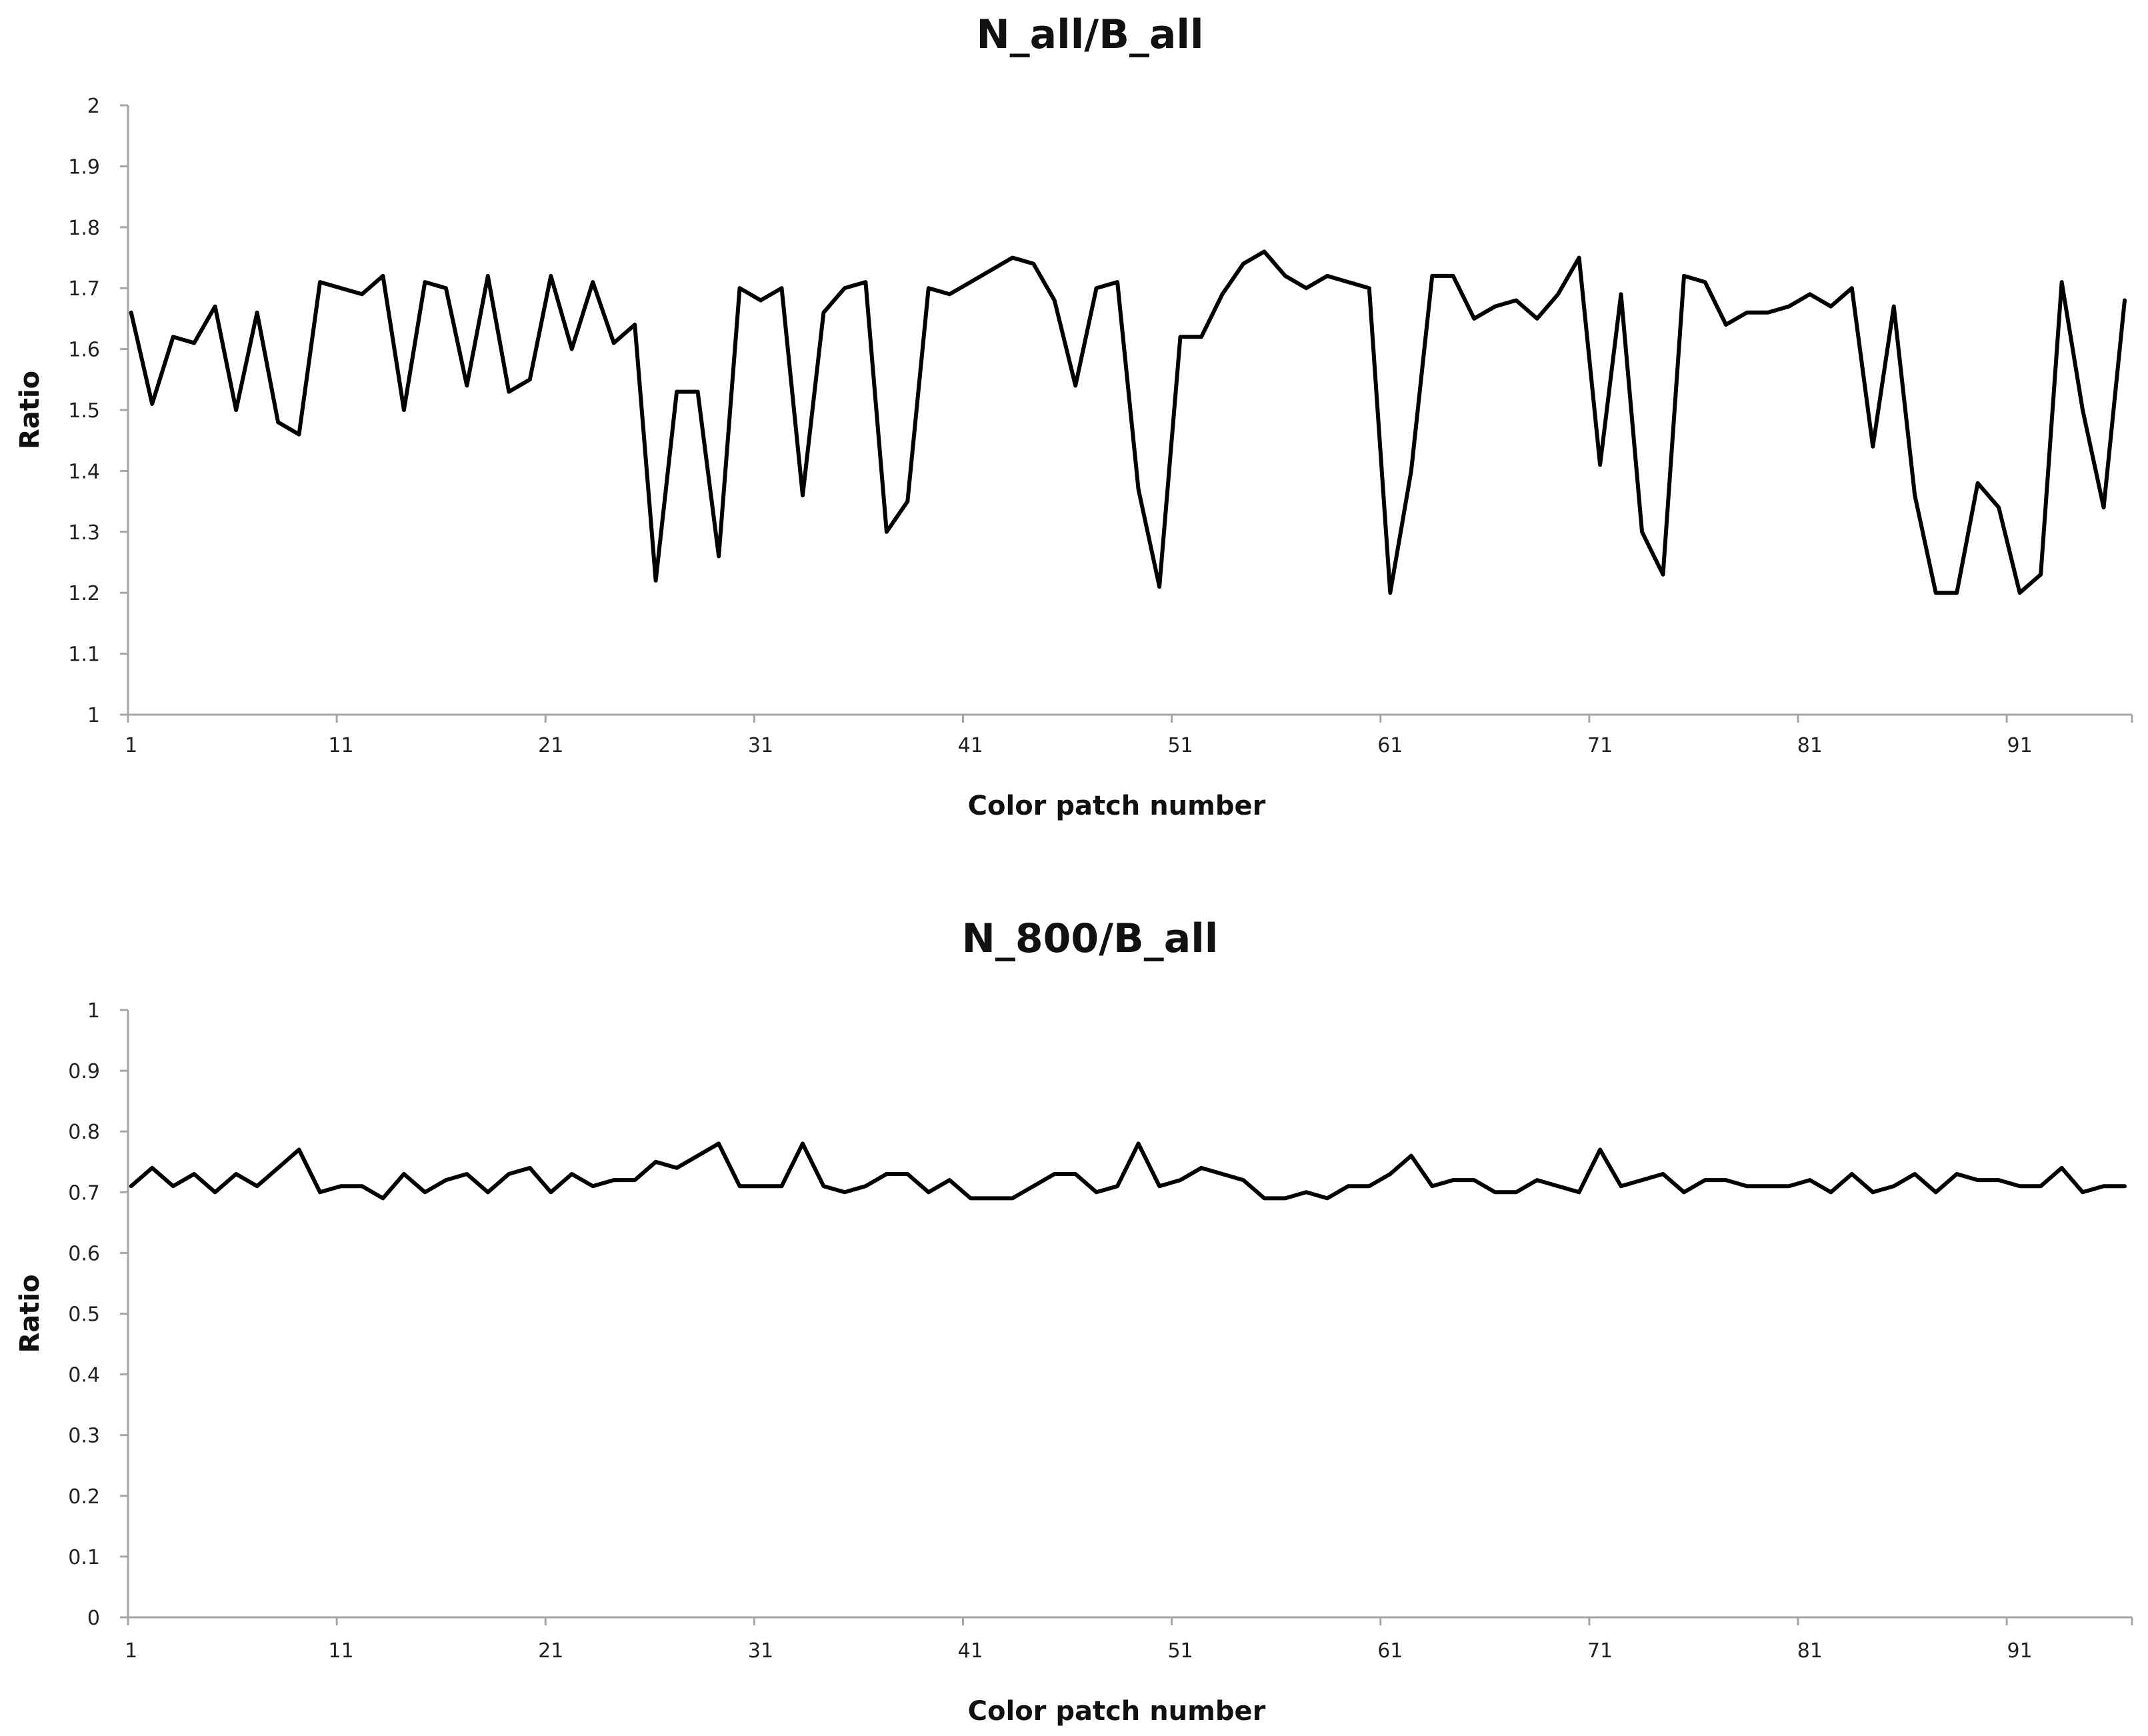  What do you see at coordinates (84, 1315) in the screenshot?
I see `y-tick-label: 0.5` at bounding box center [84, 1315].